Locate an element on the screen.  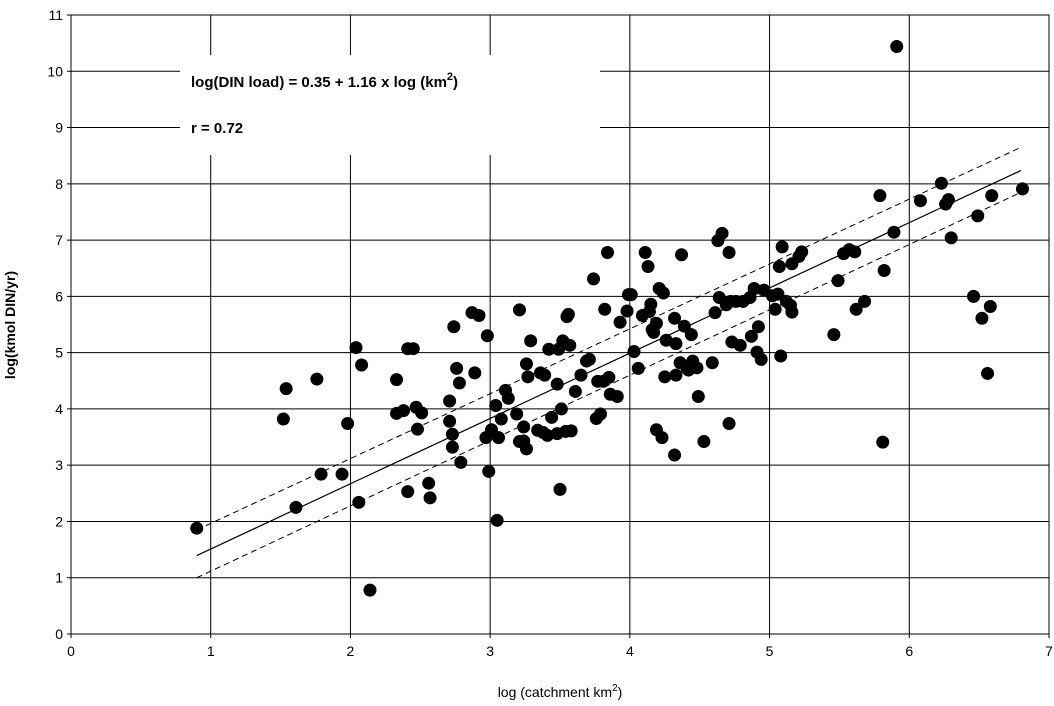
y-tick-label: 8 is located at coordinates (59, 184).